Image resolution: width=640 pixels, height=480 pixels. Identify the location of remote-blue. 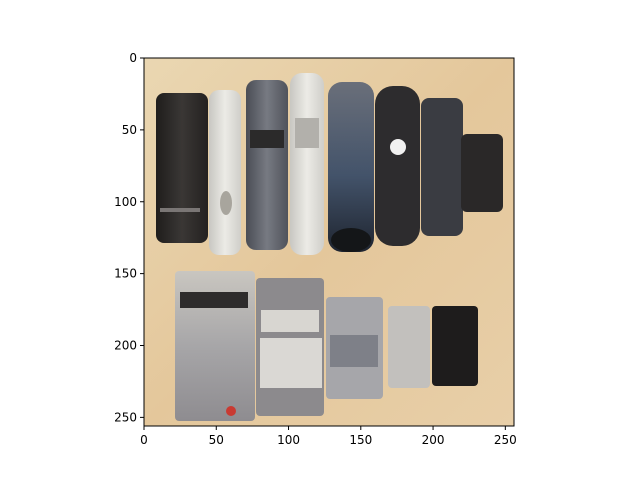
(351, 167).